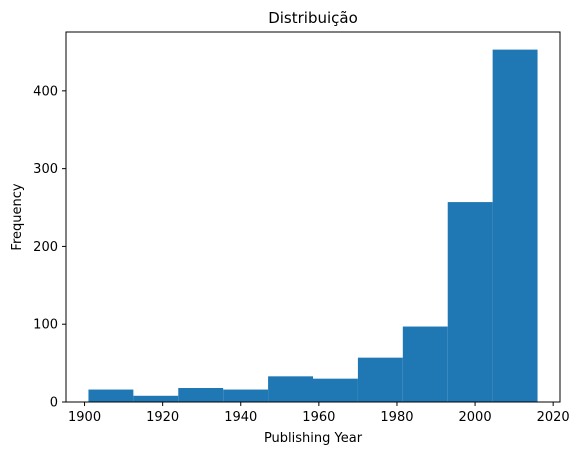 The height and width of the screenshot is (455, 582). Describe the element at coordinates (84, 417) in the screenshot. I see `x-tick-label-0: 1900` at that location.